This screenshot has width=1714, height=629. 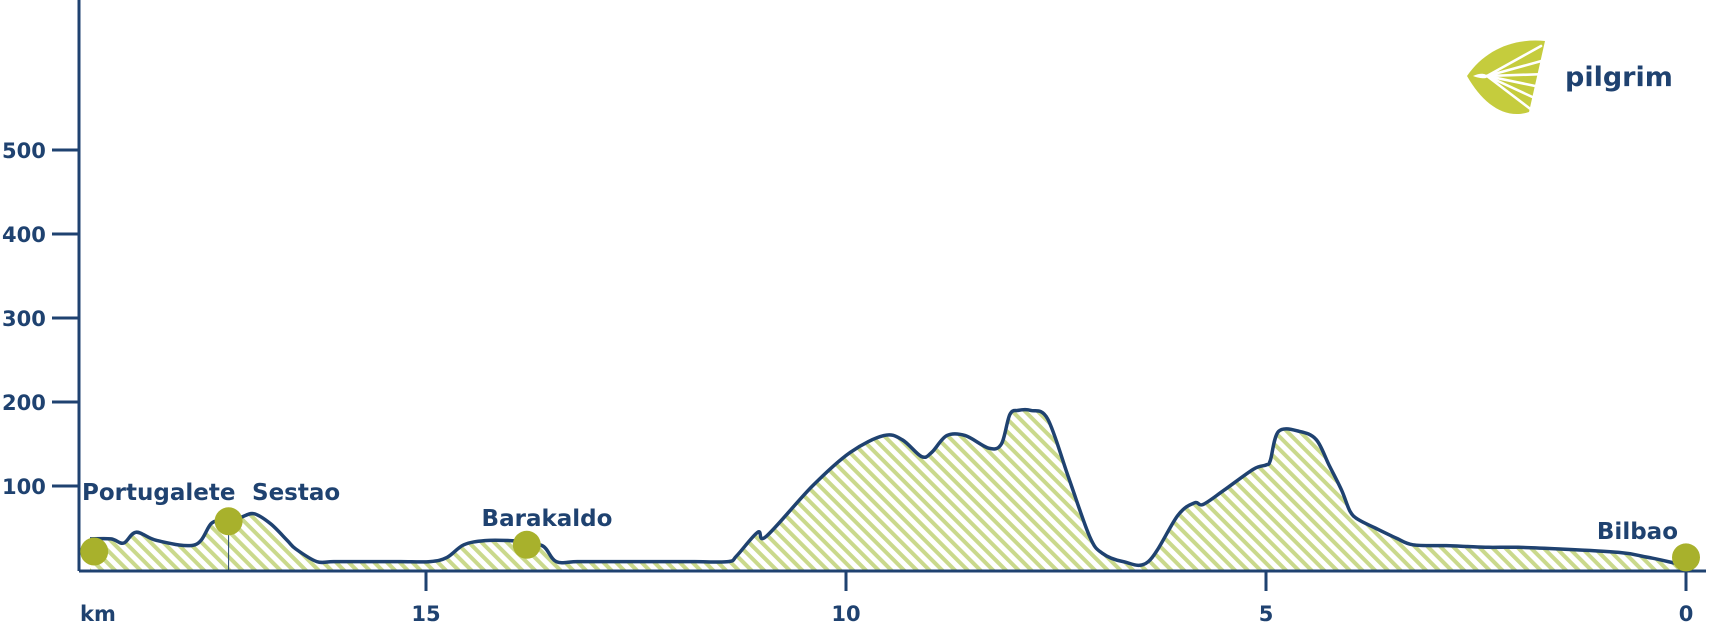 I want to click on x-tick-label: 0, so click(x=1686, y=614).